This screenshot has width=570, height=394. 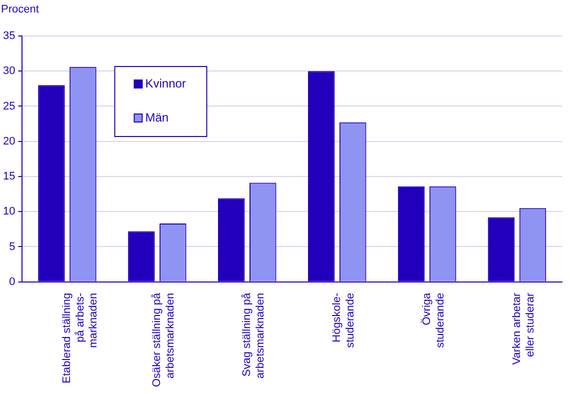 What do you see at coordinates (9, 141) in the screenshot?
I see `y-tick-label: 20` at bounding box center [9, 141].